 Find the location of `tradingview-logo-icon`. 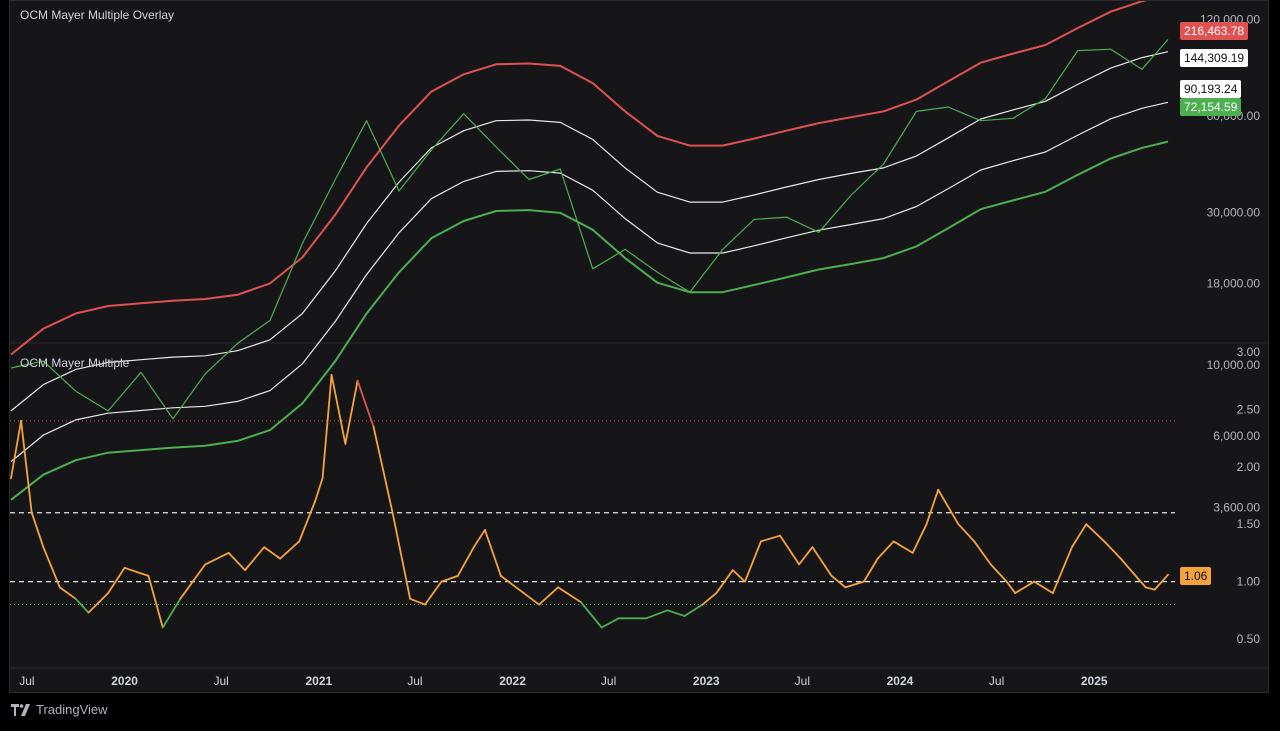

tradingview-logo-icon is located at coordinates (20, 709).